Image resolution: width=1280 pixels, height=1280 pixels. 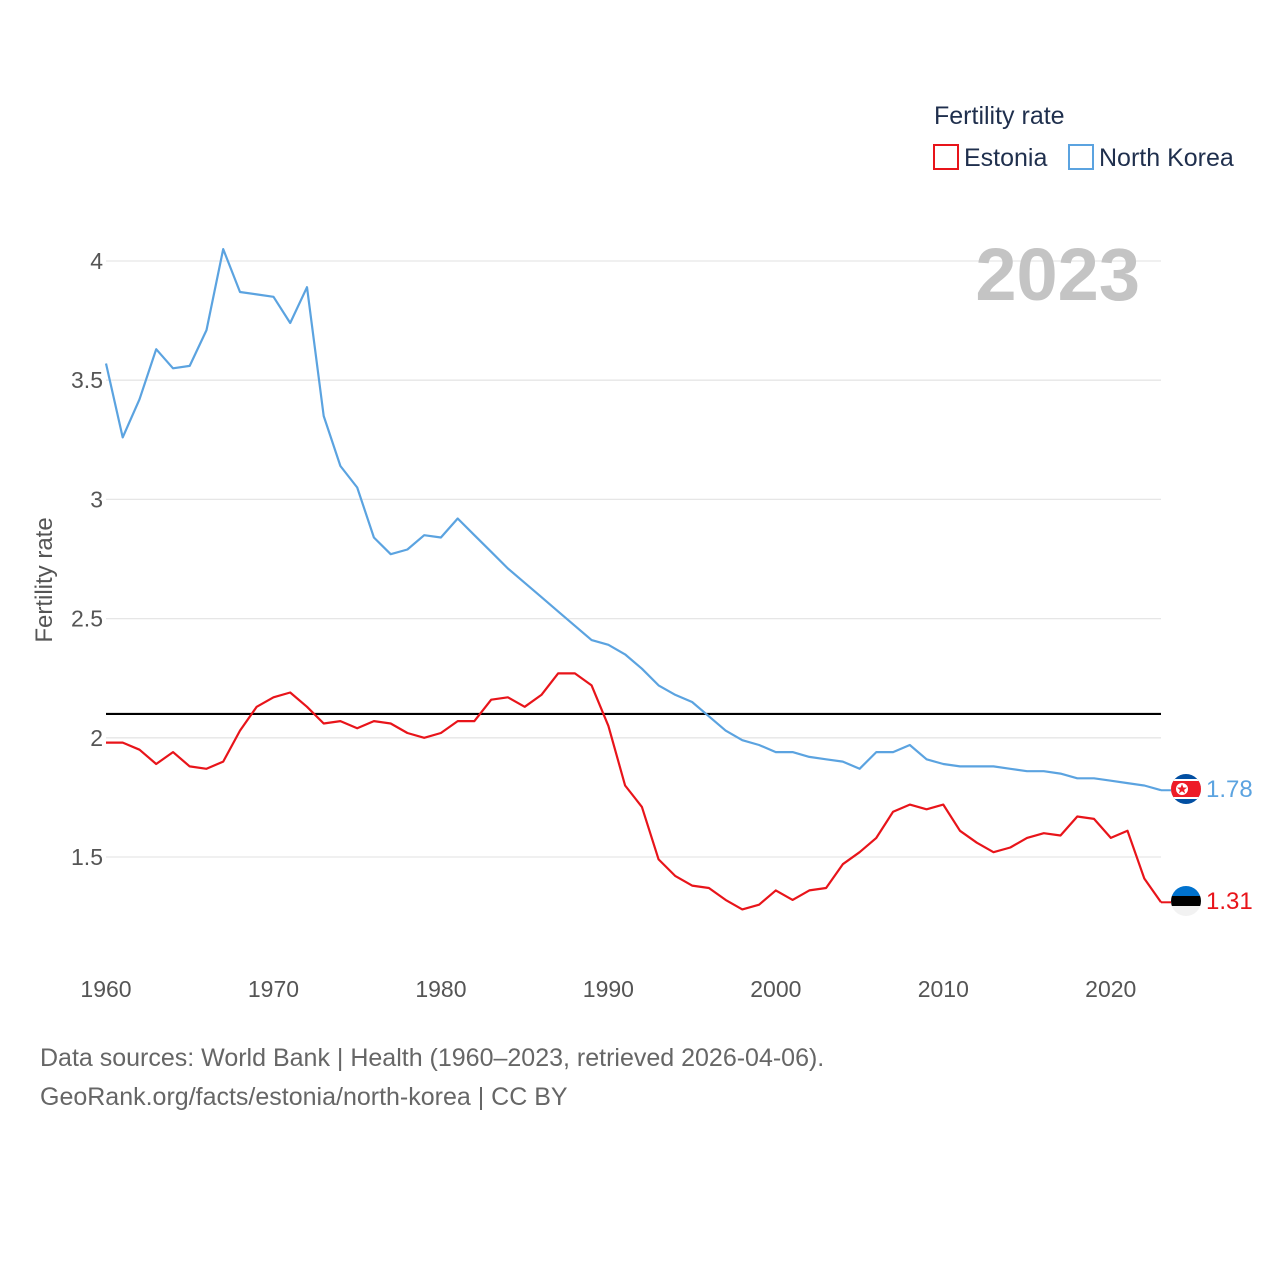 What do you see at coordinates (1081, 157) in the screenshot?
I see `legend-swatch-north-korea` at bounding box center [1081, 157].